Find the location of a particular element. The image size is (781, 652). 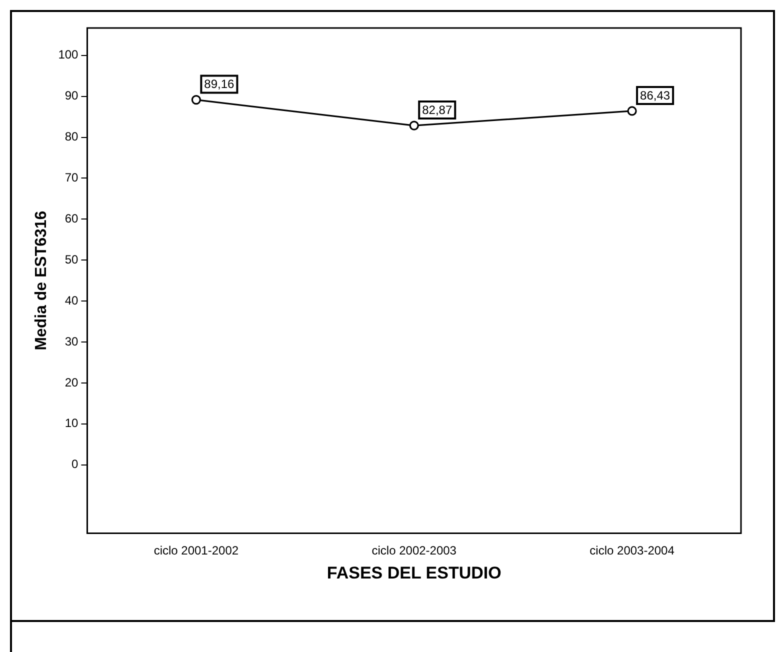

x-tick-label: ciclo 2002-2003 is located at coordinates (414, 551).